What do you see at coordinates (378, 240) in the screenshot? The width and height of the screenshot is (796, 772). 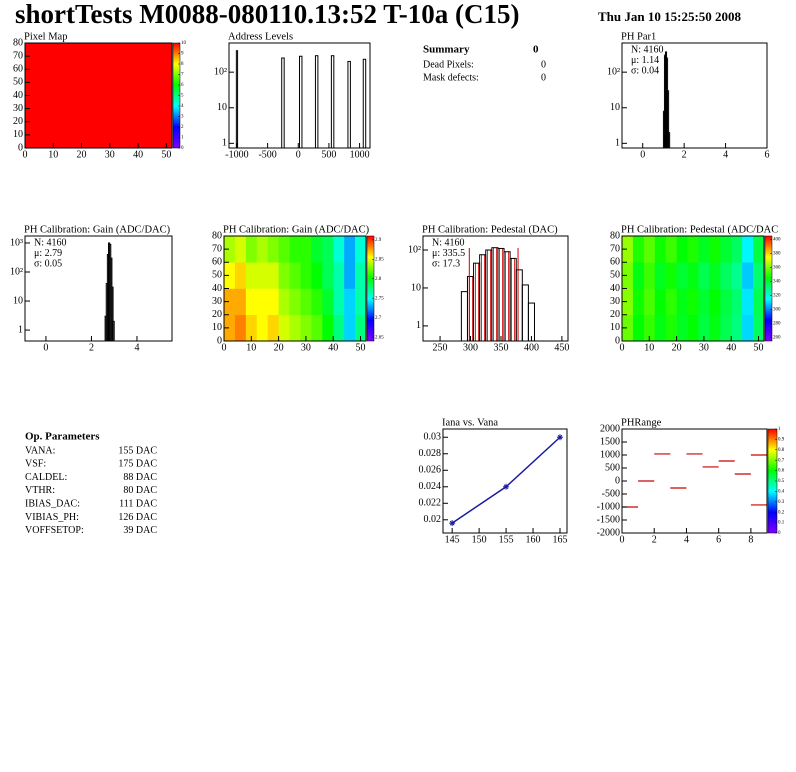 I see `z-tick-label: 2.9` at bounding box center [378, 240].